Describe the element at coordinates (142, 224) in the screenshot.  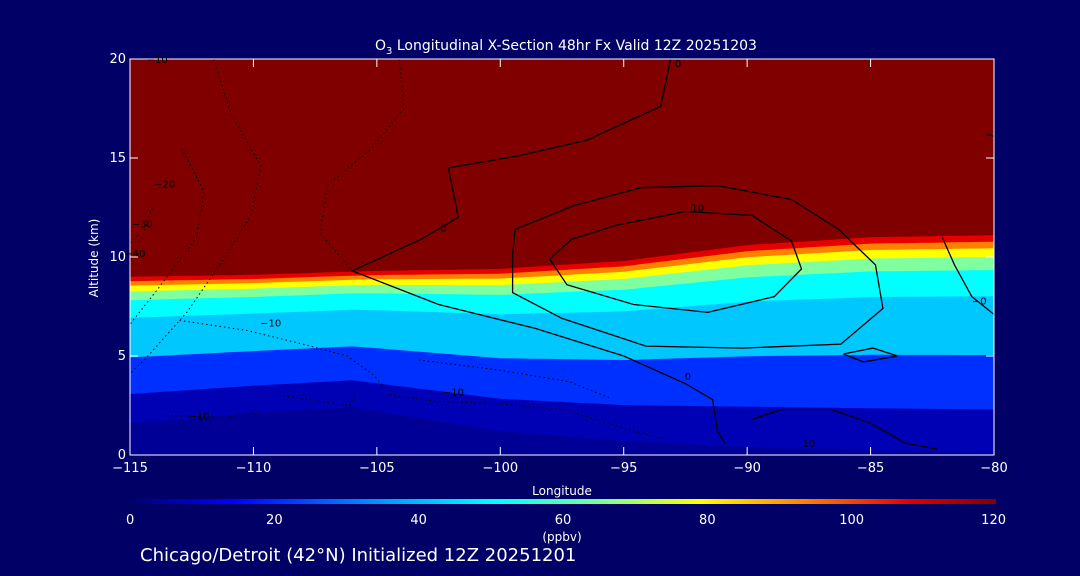
I see `contour-label: −30` at that location.